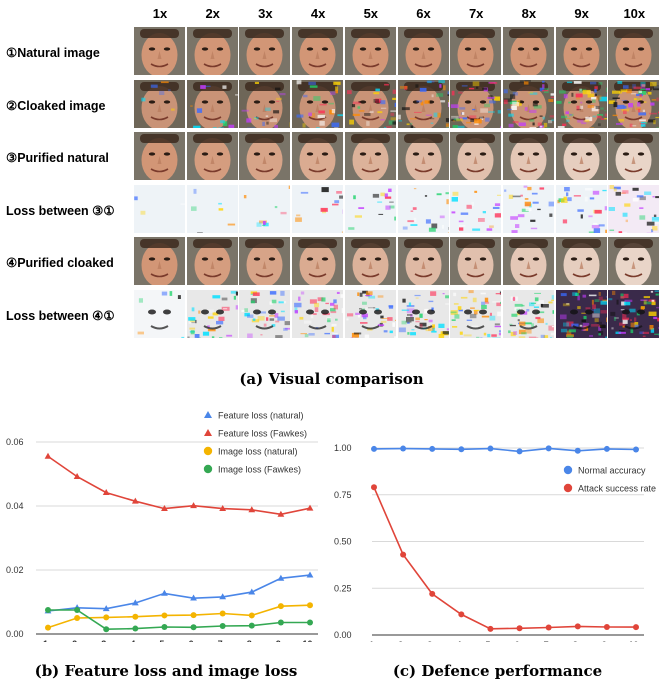  I want to click on chart-c-point-s1-6x, so click(519, 628).